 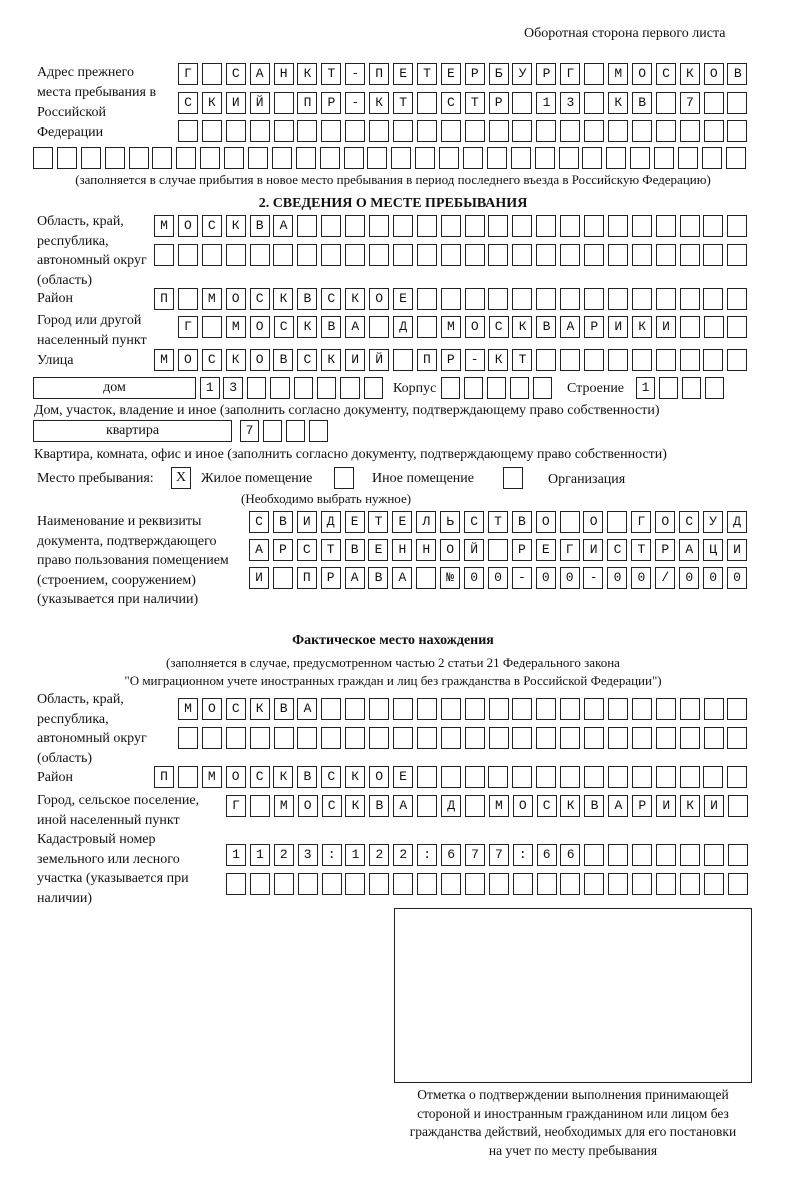 I want to click on street-row: МОСКОВСКИЙ ПР-КТ, so click(x=452, y=360).